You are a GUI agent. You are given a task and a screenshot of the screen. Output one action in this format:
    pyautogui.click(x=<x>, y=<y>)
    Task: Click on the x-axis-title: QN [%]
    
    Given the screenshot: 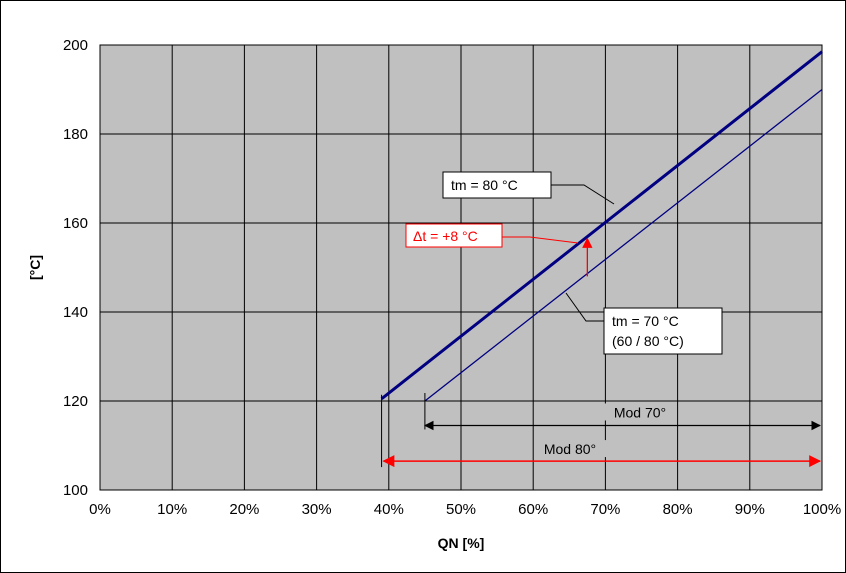 What is the action you would take?
    pyautogui.click(x=461, y=543)
    